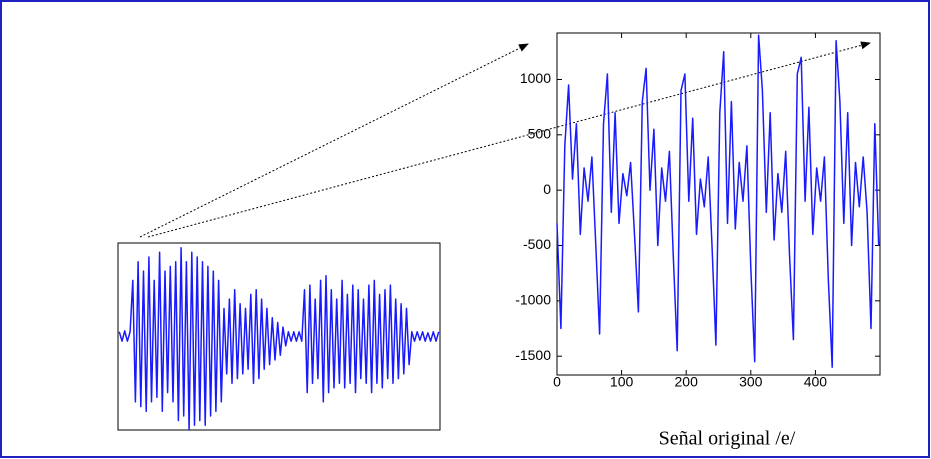 This screenshot has height=459, width=931. I want to click on x-tick-label: 100, so click(622, 382).